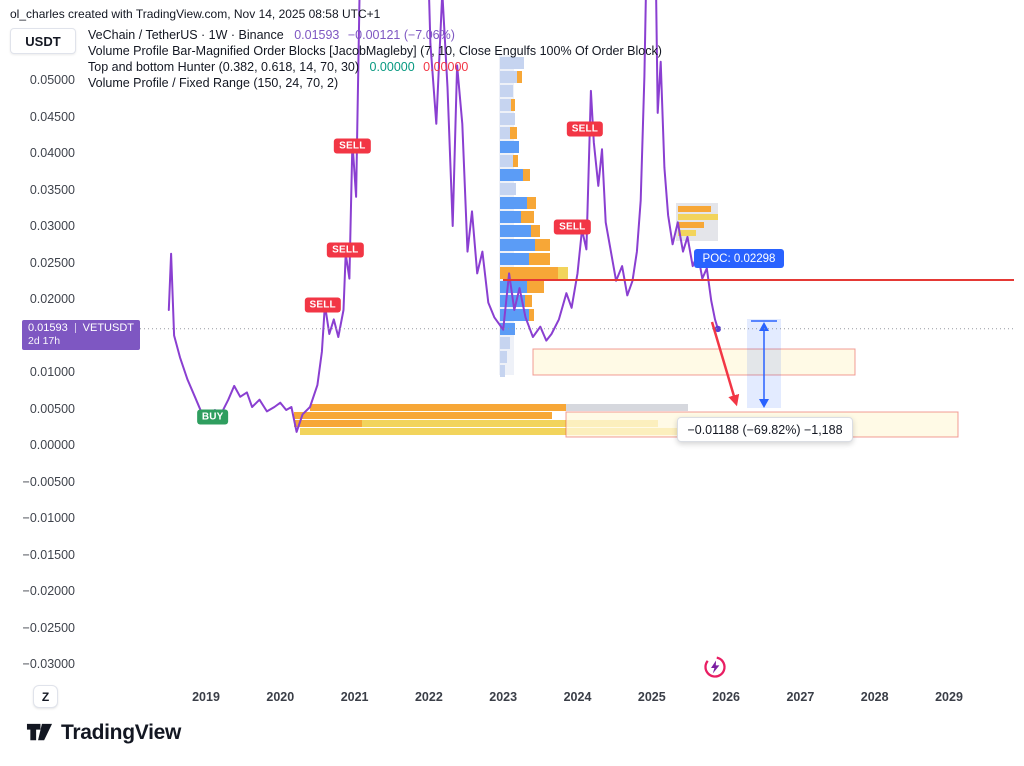  I want to click on last-price-value: 0.01593, so click(317, 35).